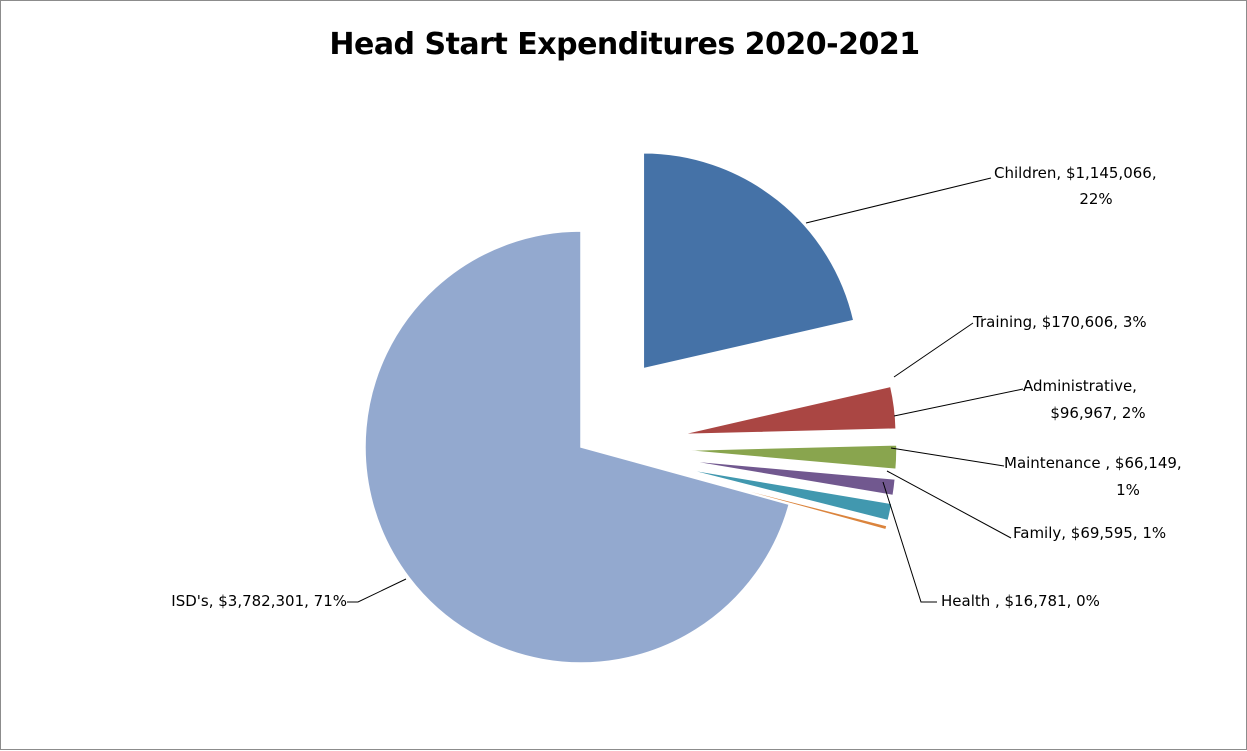  I want to click on data-label-children: Children, $1,145,066,, so click(1075, 173).